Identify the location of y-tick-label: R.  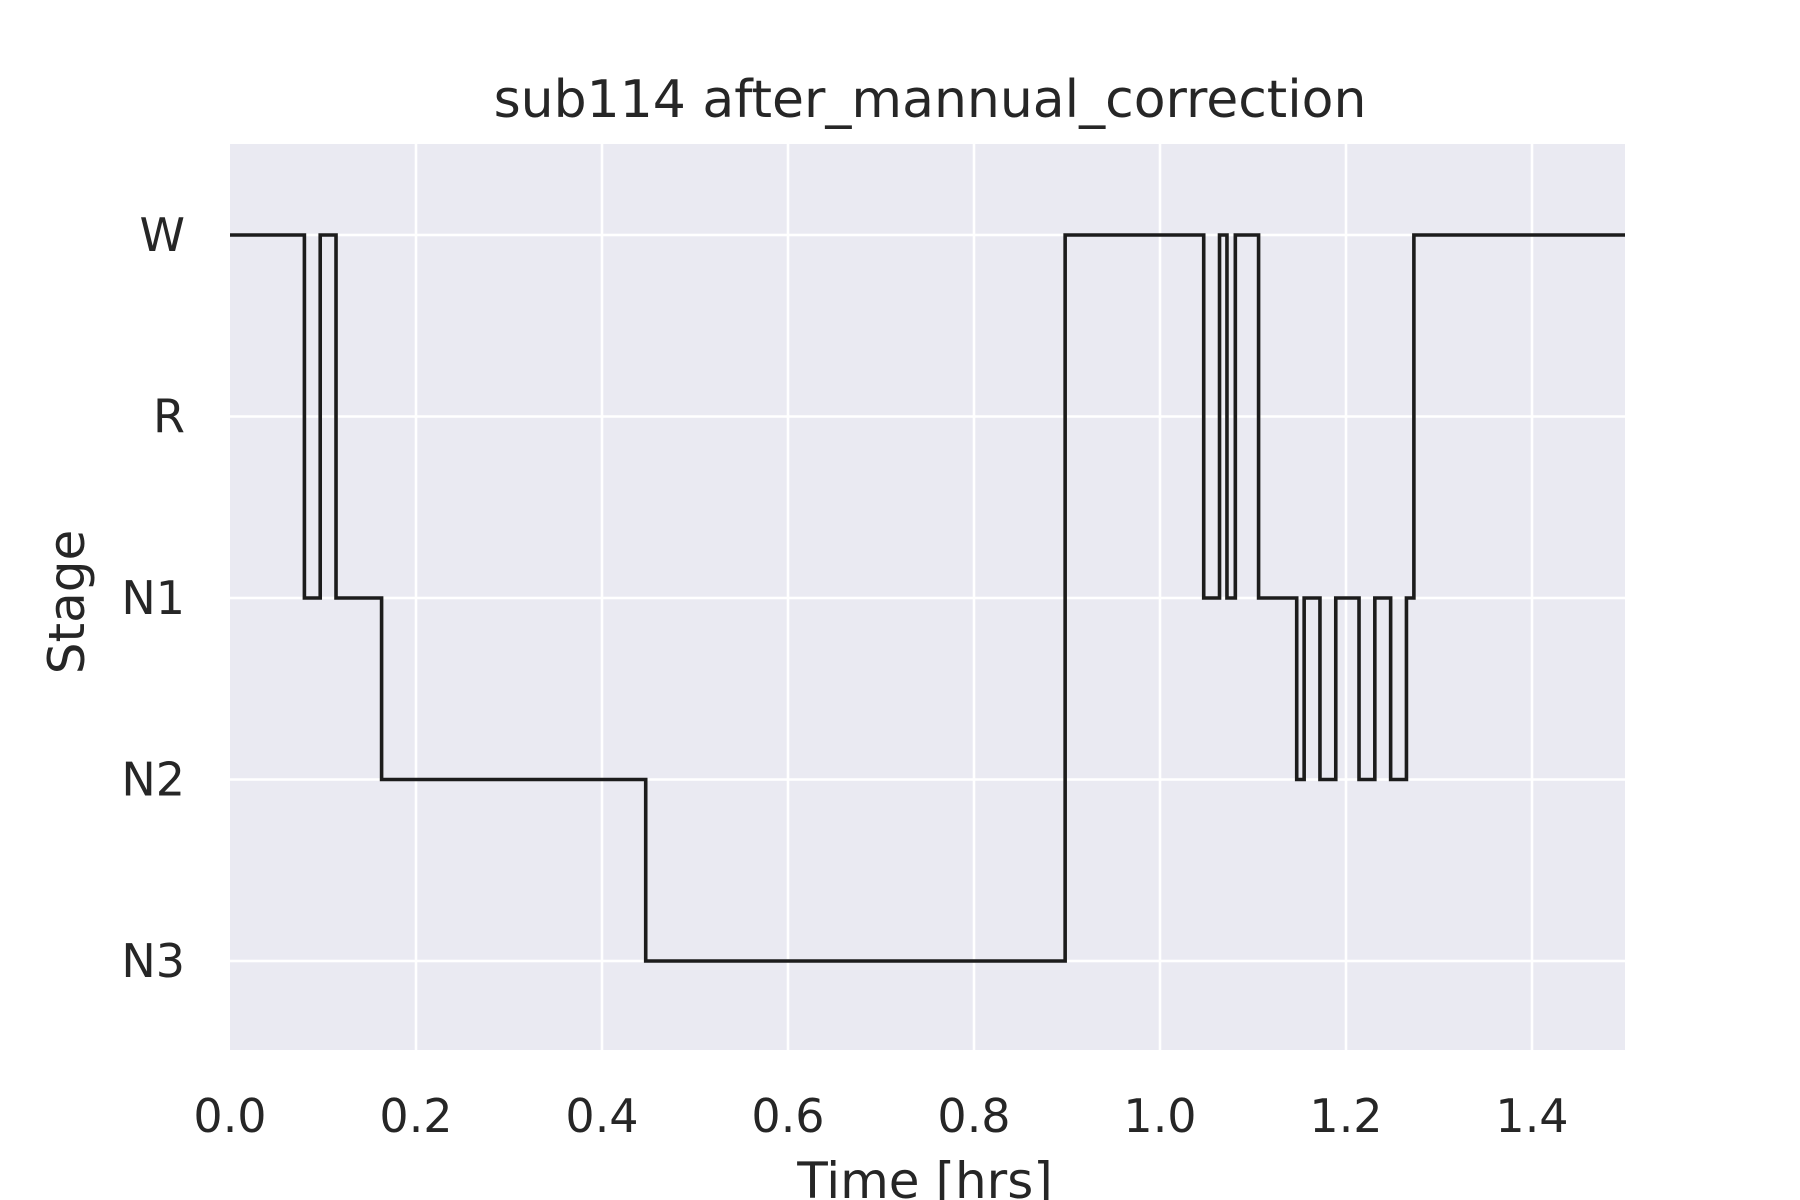
(169, 417).